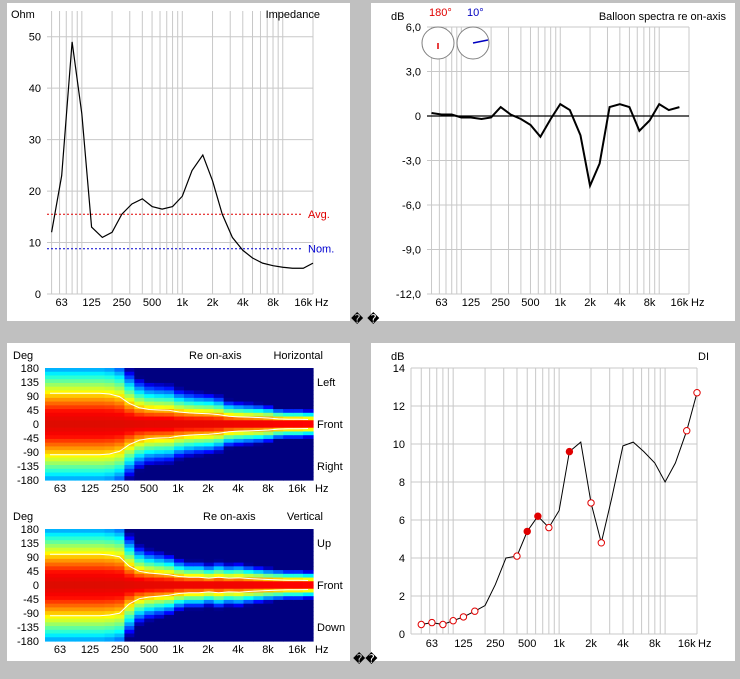 This screenshot has height=679, width=740. What do you see at coordinates (443, 624) in the screenshot?
I see `di-marker` at bounding box center [443, 624].